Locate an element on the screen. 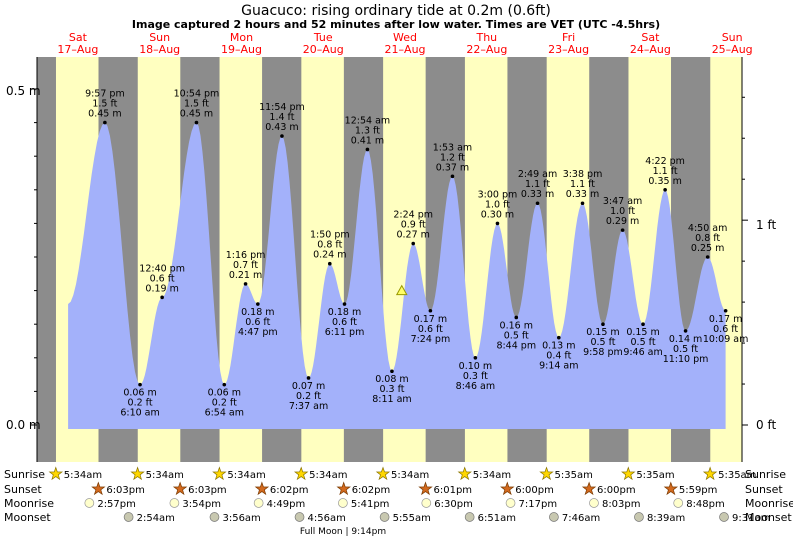 Image resolution: width=793 pixels, height=538 pixels. tide-extreme-label: 0.10 m is located at coordinates (475, 366).